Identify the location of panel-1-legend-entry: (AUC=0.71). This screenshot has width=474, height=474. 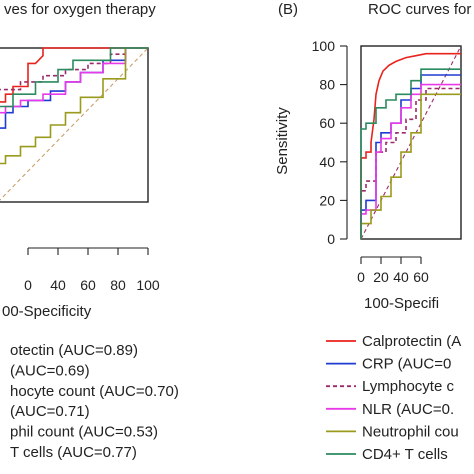
(50, 411).